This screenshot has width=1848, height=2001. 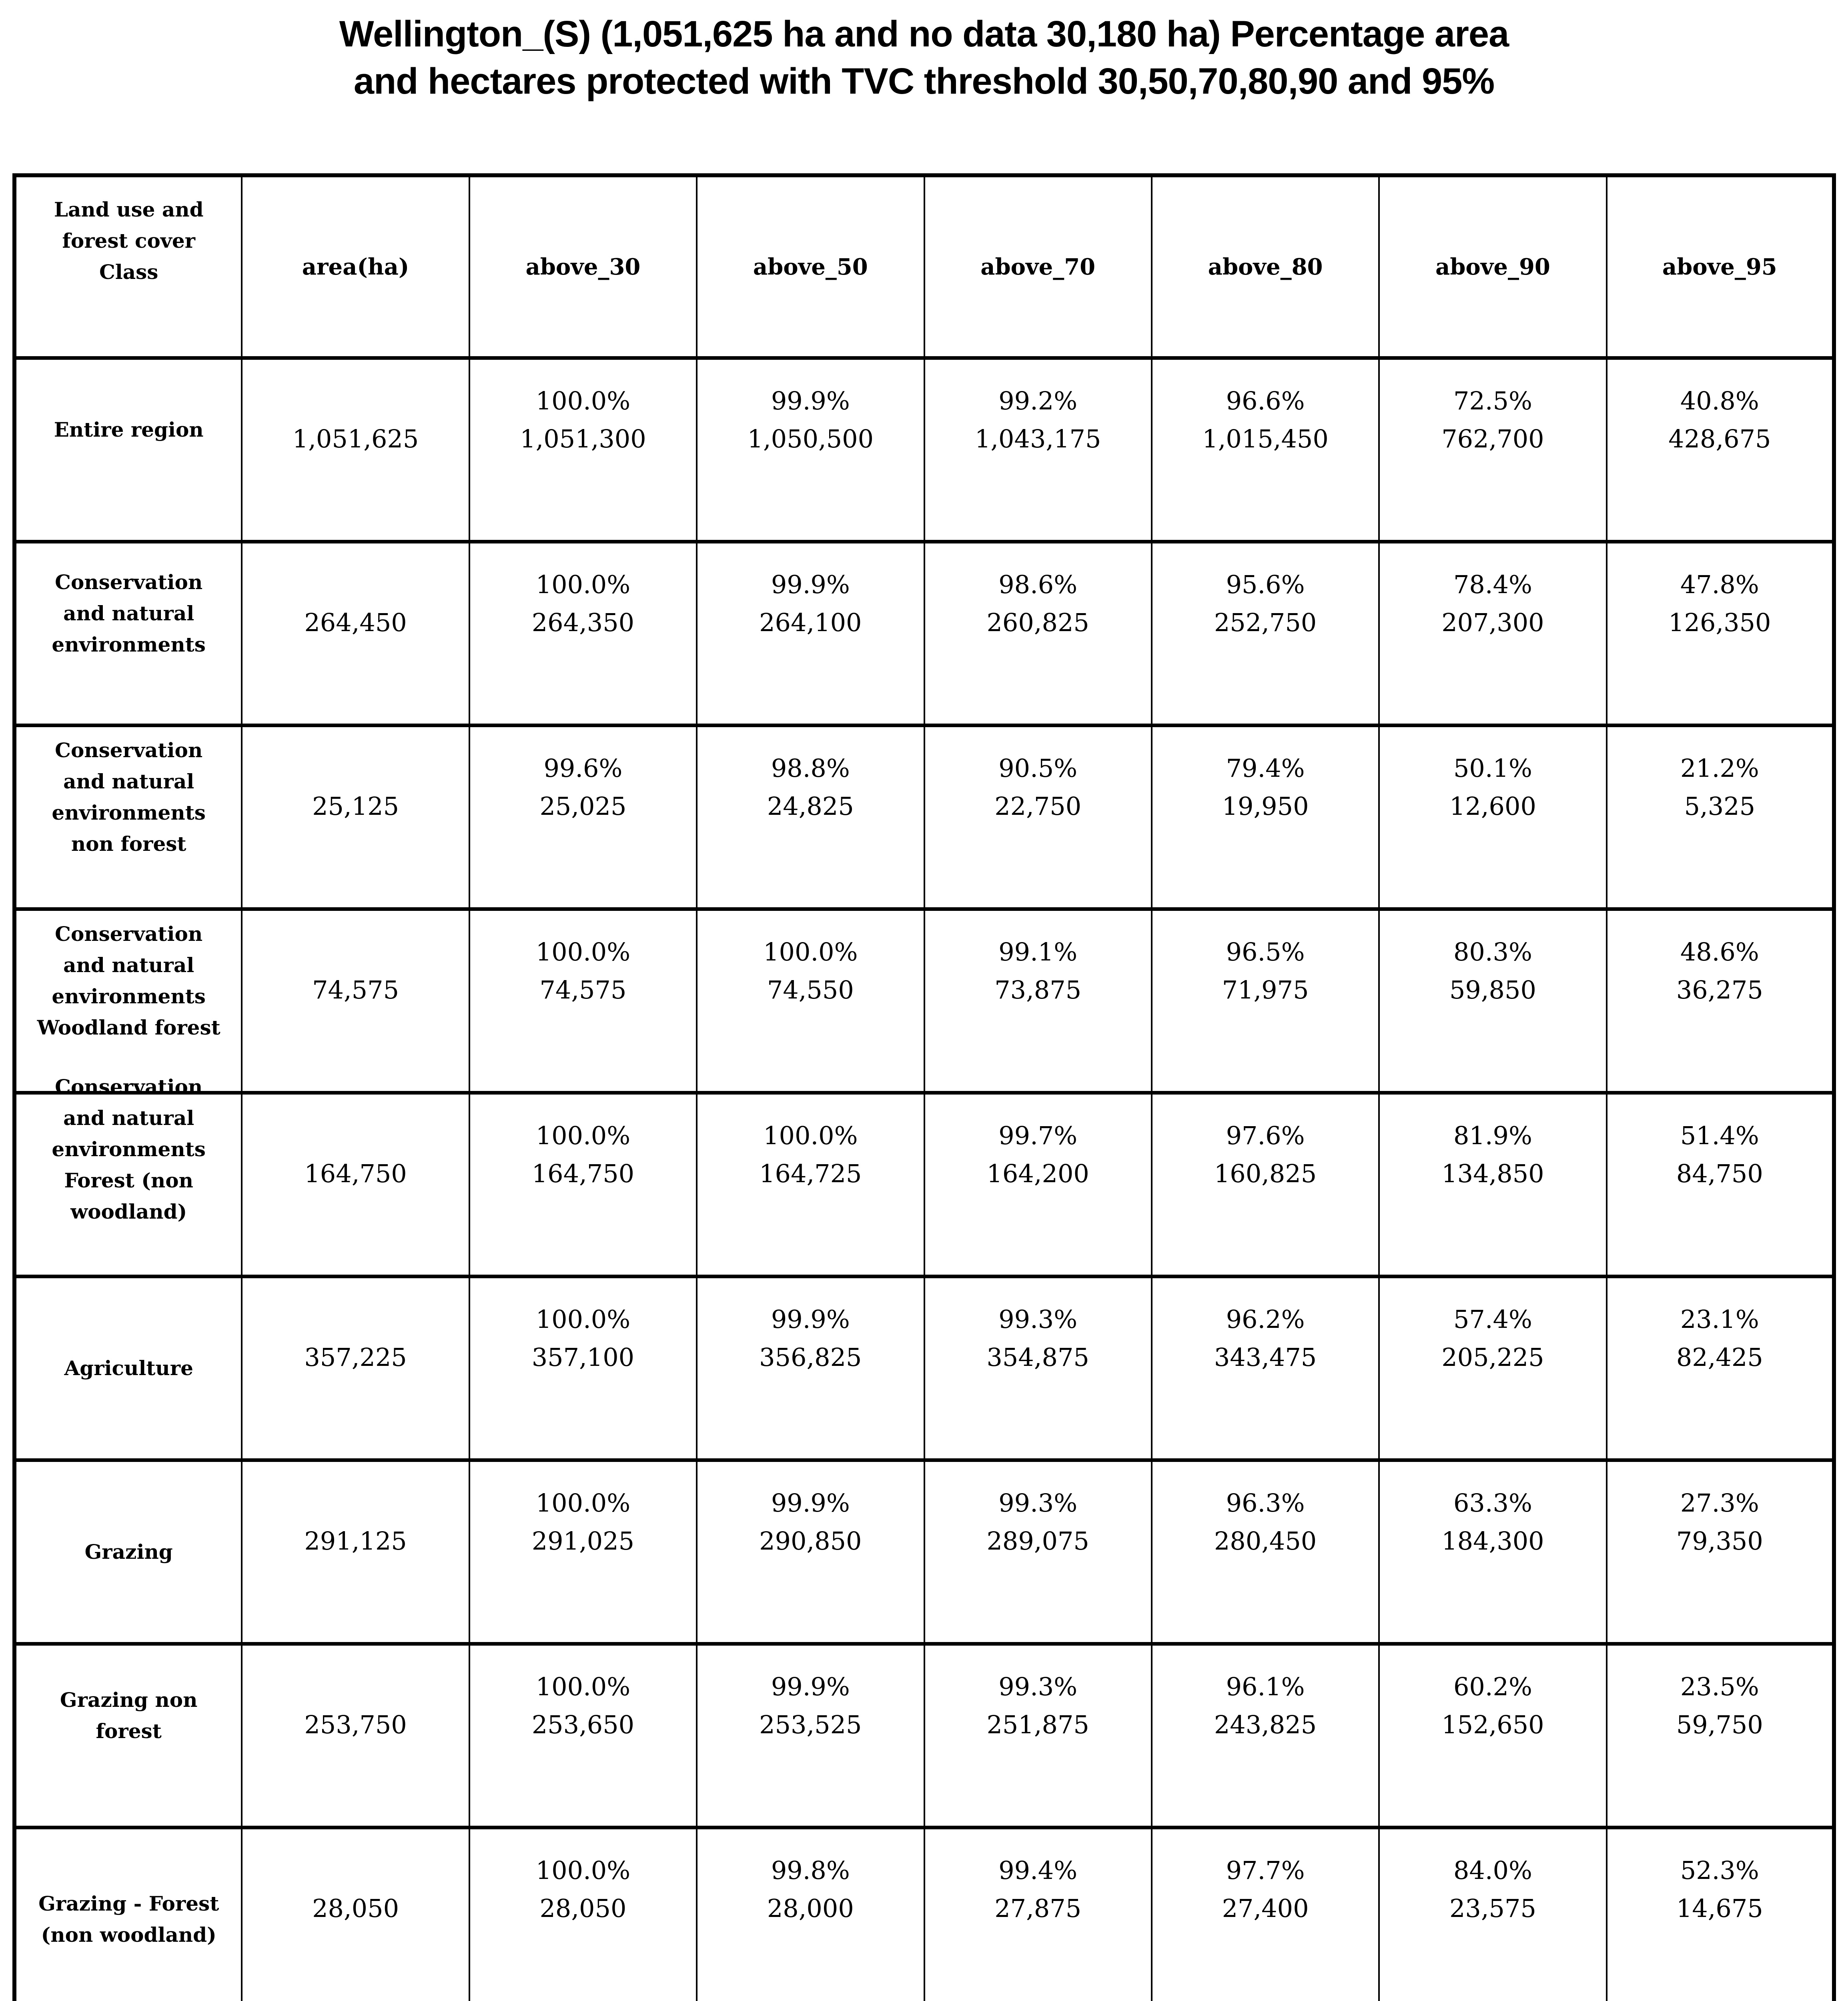 I want to click on header-label: above_50, so click(x=810, y=266).